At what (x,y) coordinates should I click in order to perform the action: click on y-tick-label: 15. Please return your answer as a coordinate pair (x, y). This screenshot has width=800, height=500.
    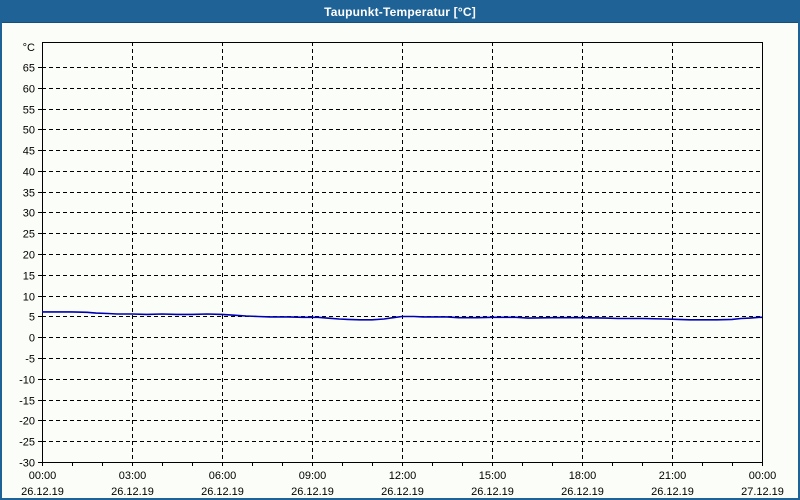
    Looking at the image, I should click on (29, 277).